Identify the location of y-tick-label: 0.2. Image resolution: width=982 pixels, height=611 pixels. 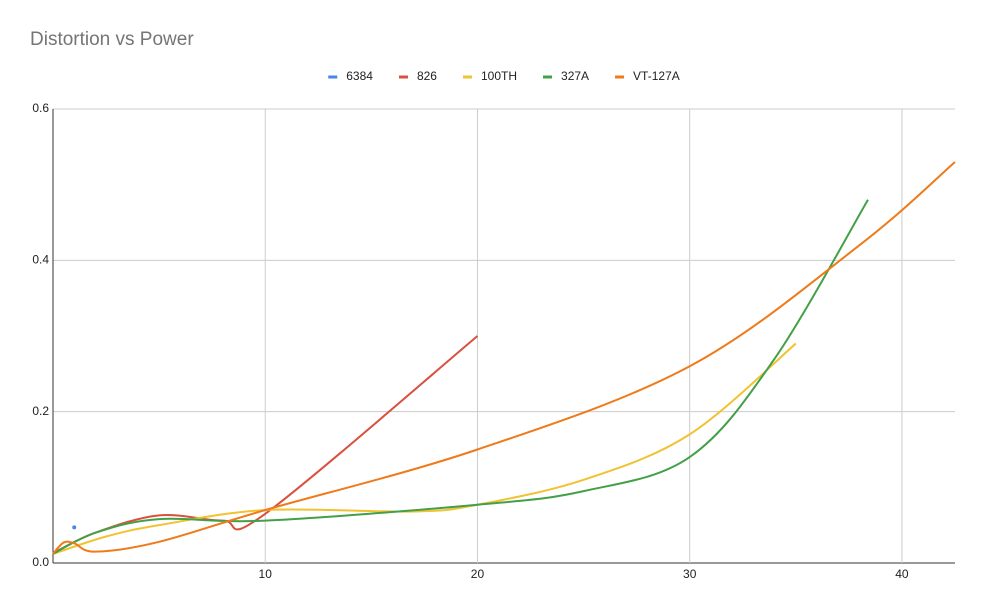
(40, 411).